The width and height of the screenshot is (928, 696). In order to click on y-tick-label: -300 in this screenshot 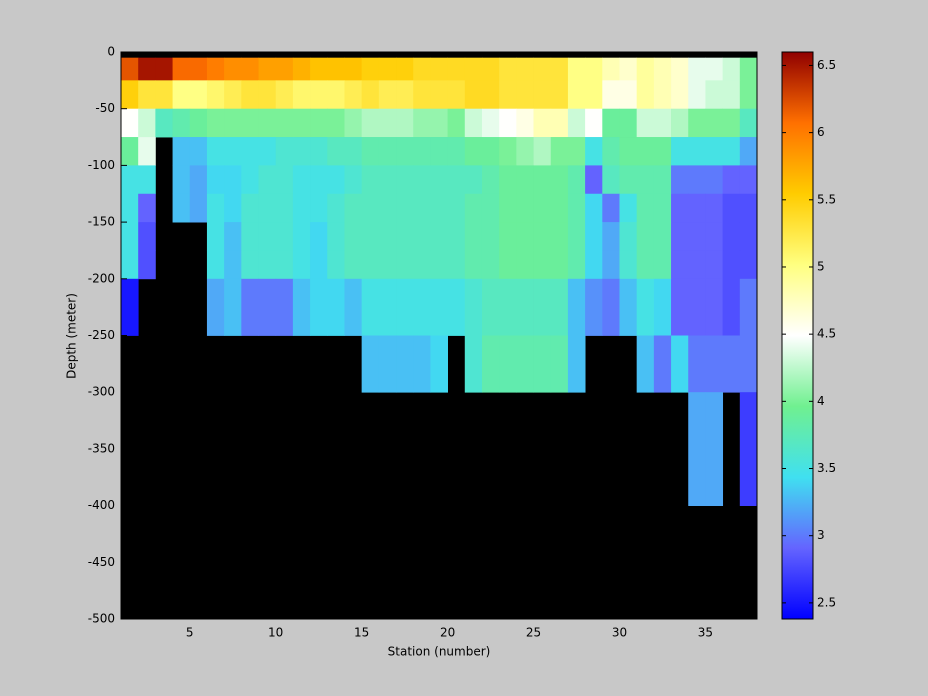, I will do `click(101, 392)`.